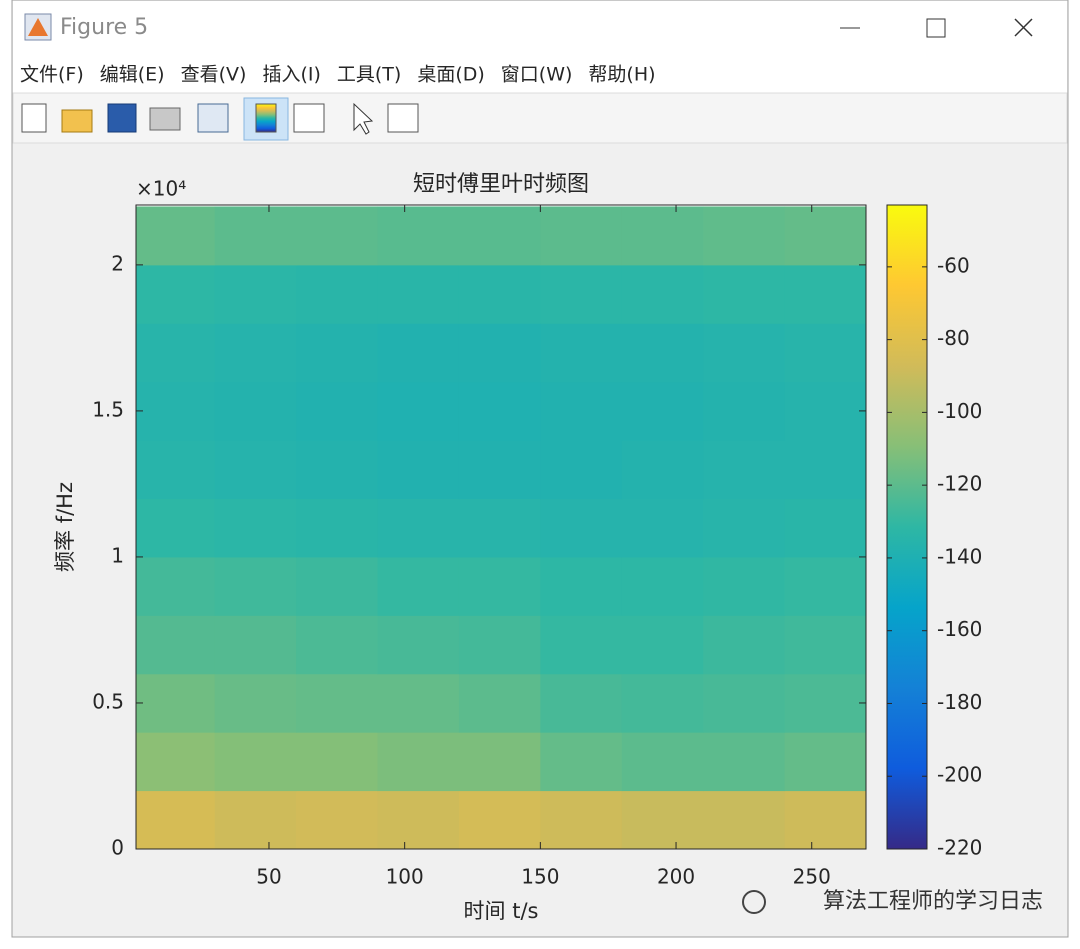 This screenshot has width=1080, height=949. Describe the element at coordinates (122, 118) in the screenshot. I see `save-button` at that location.